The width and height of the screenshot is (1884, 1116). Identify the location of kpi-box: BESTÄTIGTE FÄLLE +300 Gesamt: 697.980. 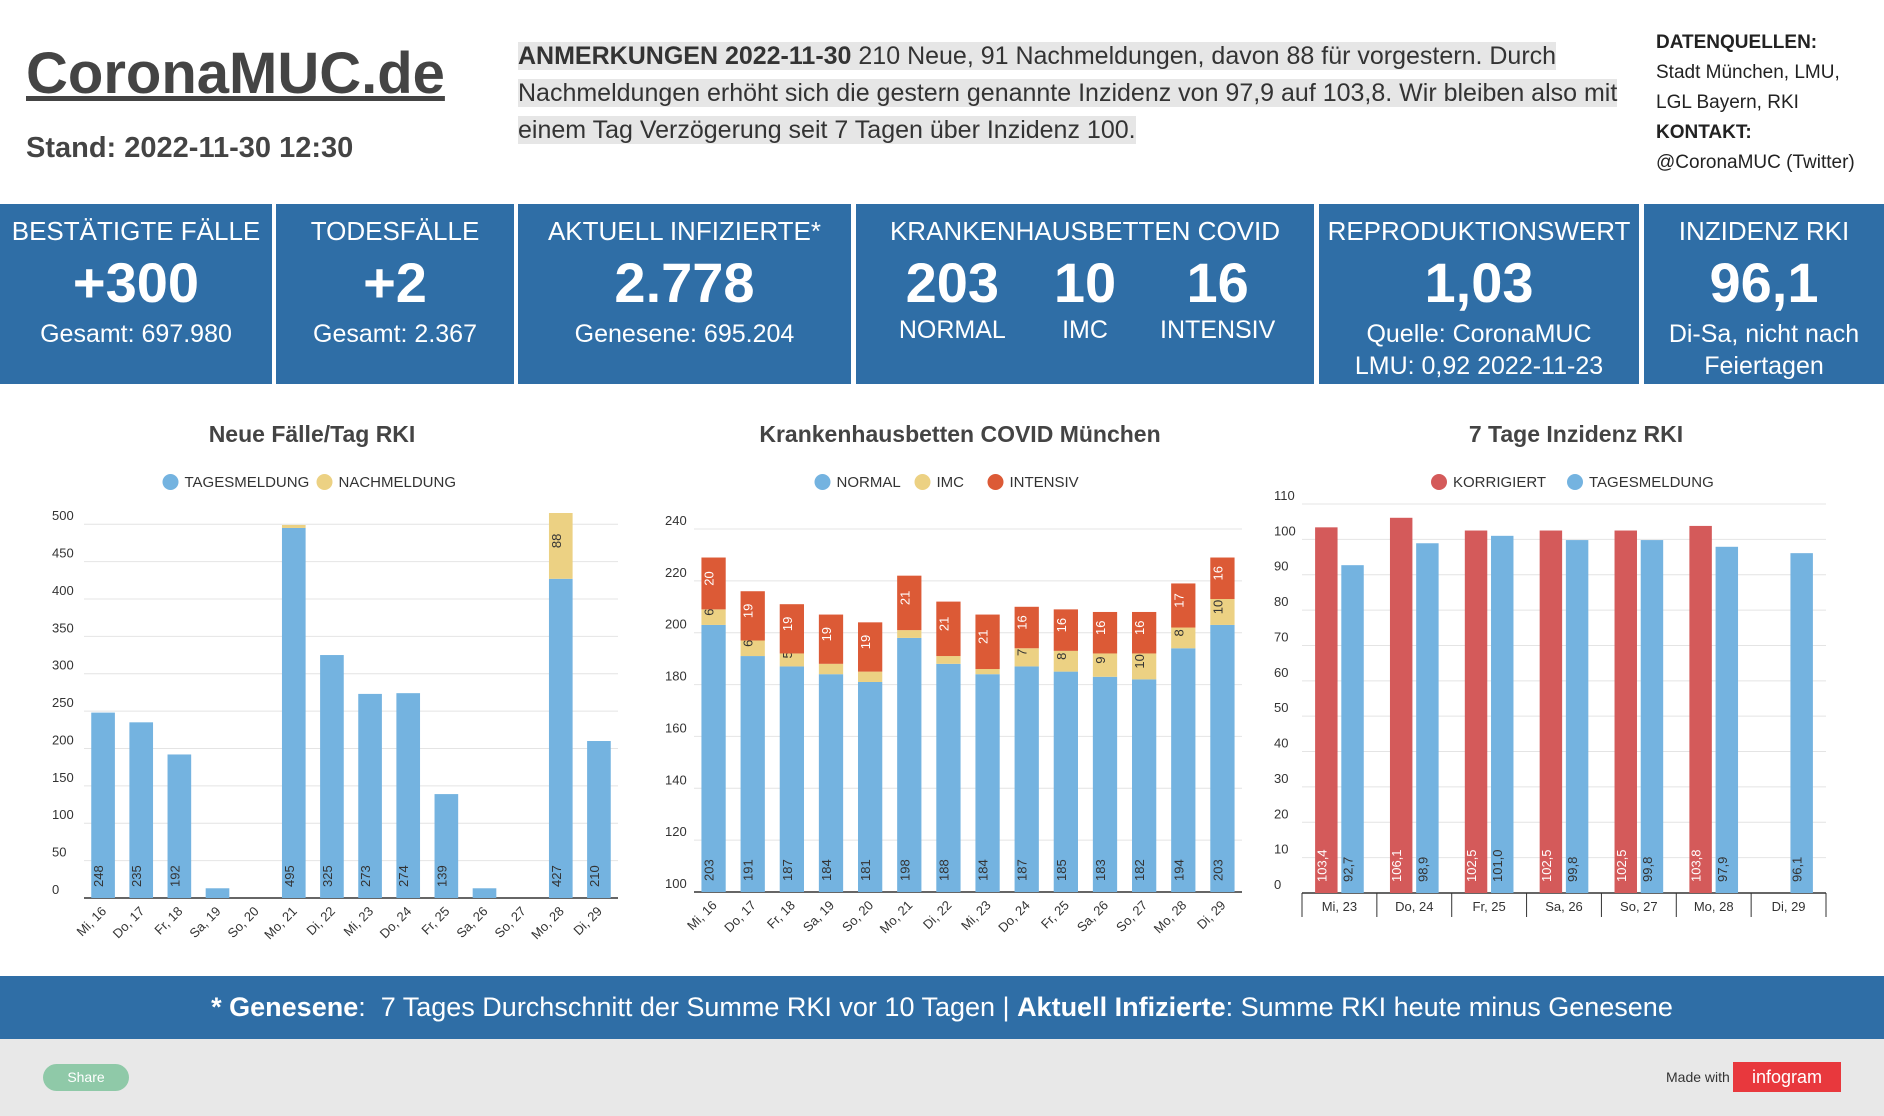
(136, 294).